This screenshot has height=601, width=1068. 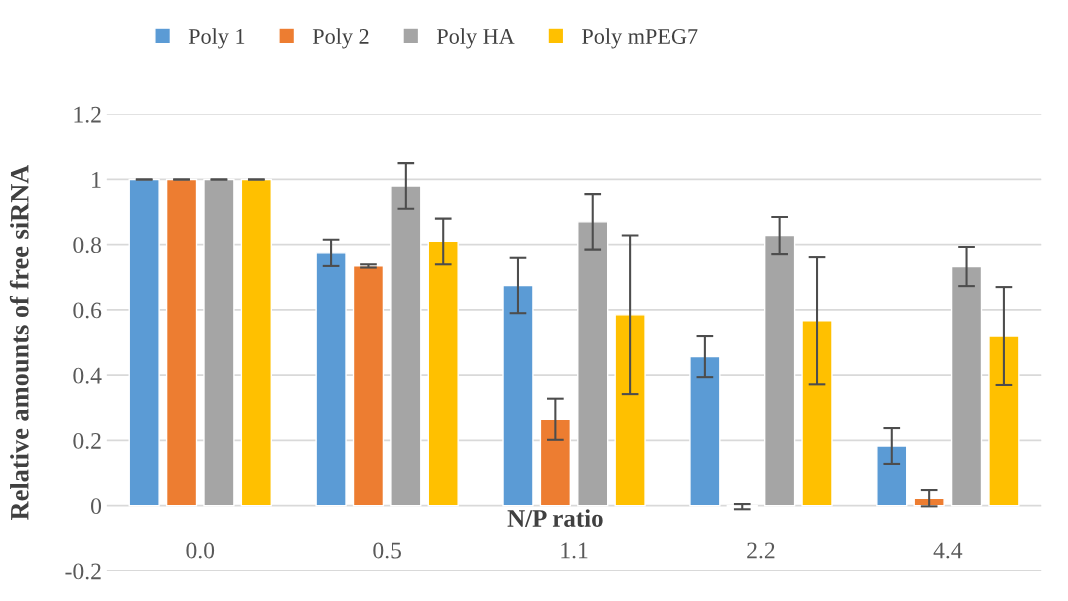 What do you see at coordinates (200, 550) in the screenshot?
I see `x-tick-label: 0.0` at bounding box center [200, 550].